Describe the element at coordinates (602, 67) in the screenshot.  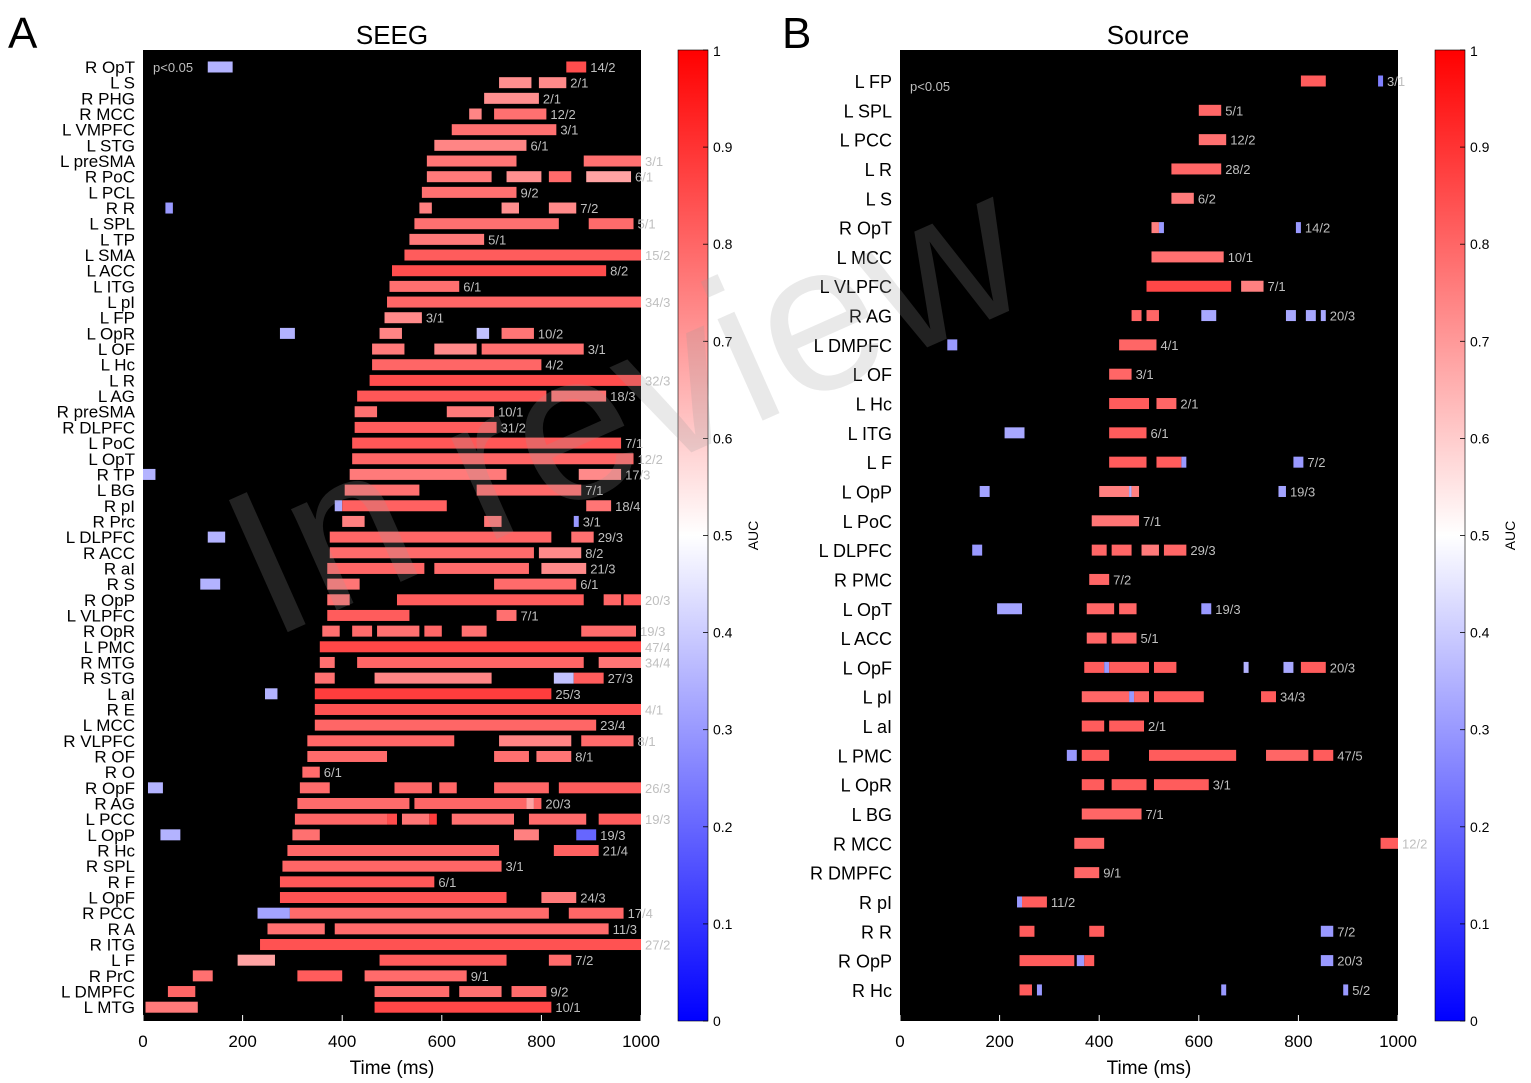
I see `count-label: 14/2` at that location.